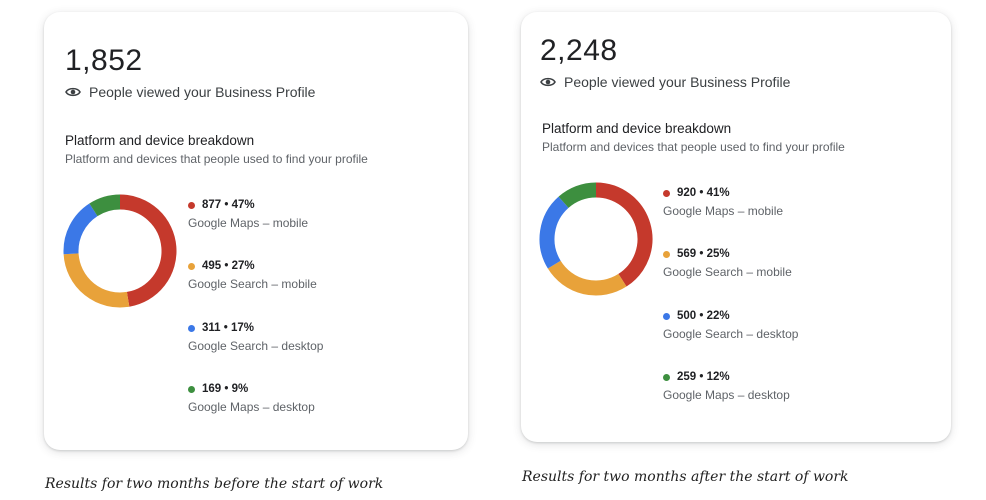 The width and height of the screenshot is (986, 500). What do you see at coordinates (228, 205) in the screenshot?
I see `legend-value: 877 • 47%` at bounding box center [228, 205].